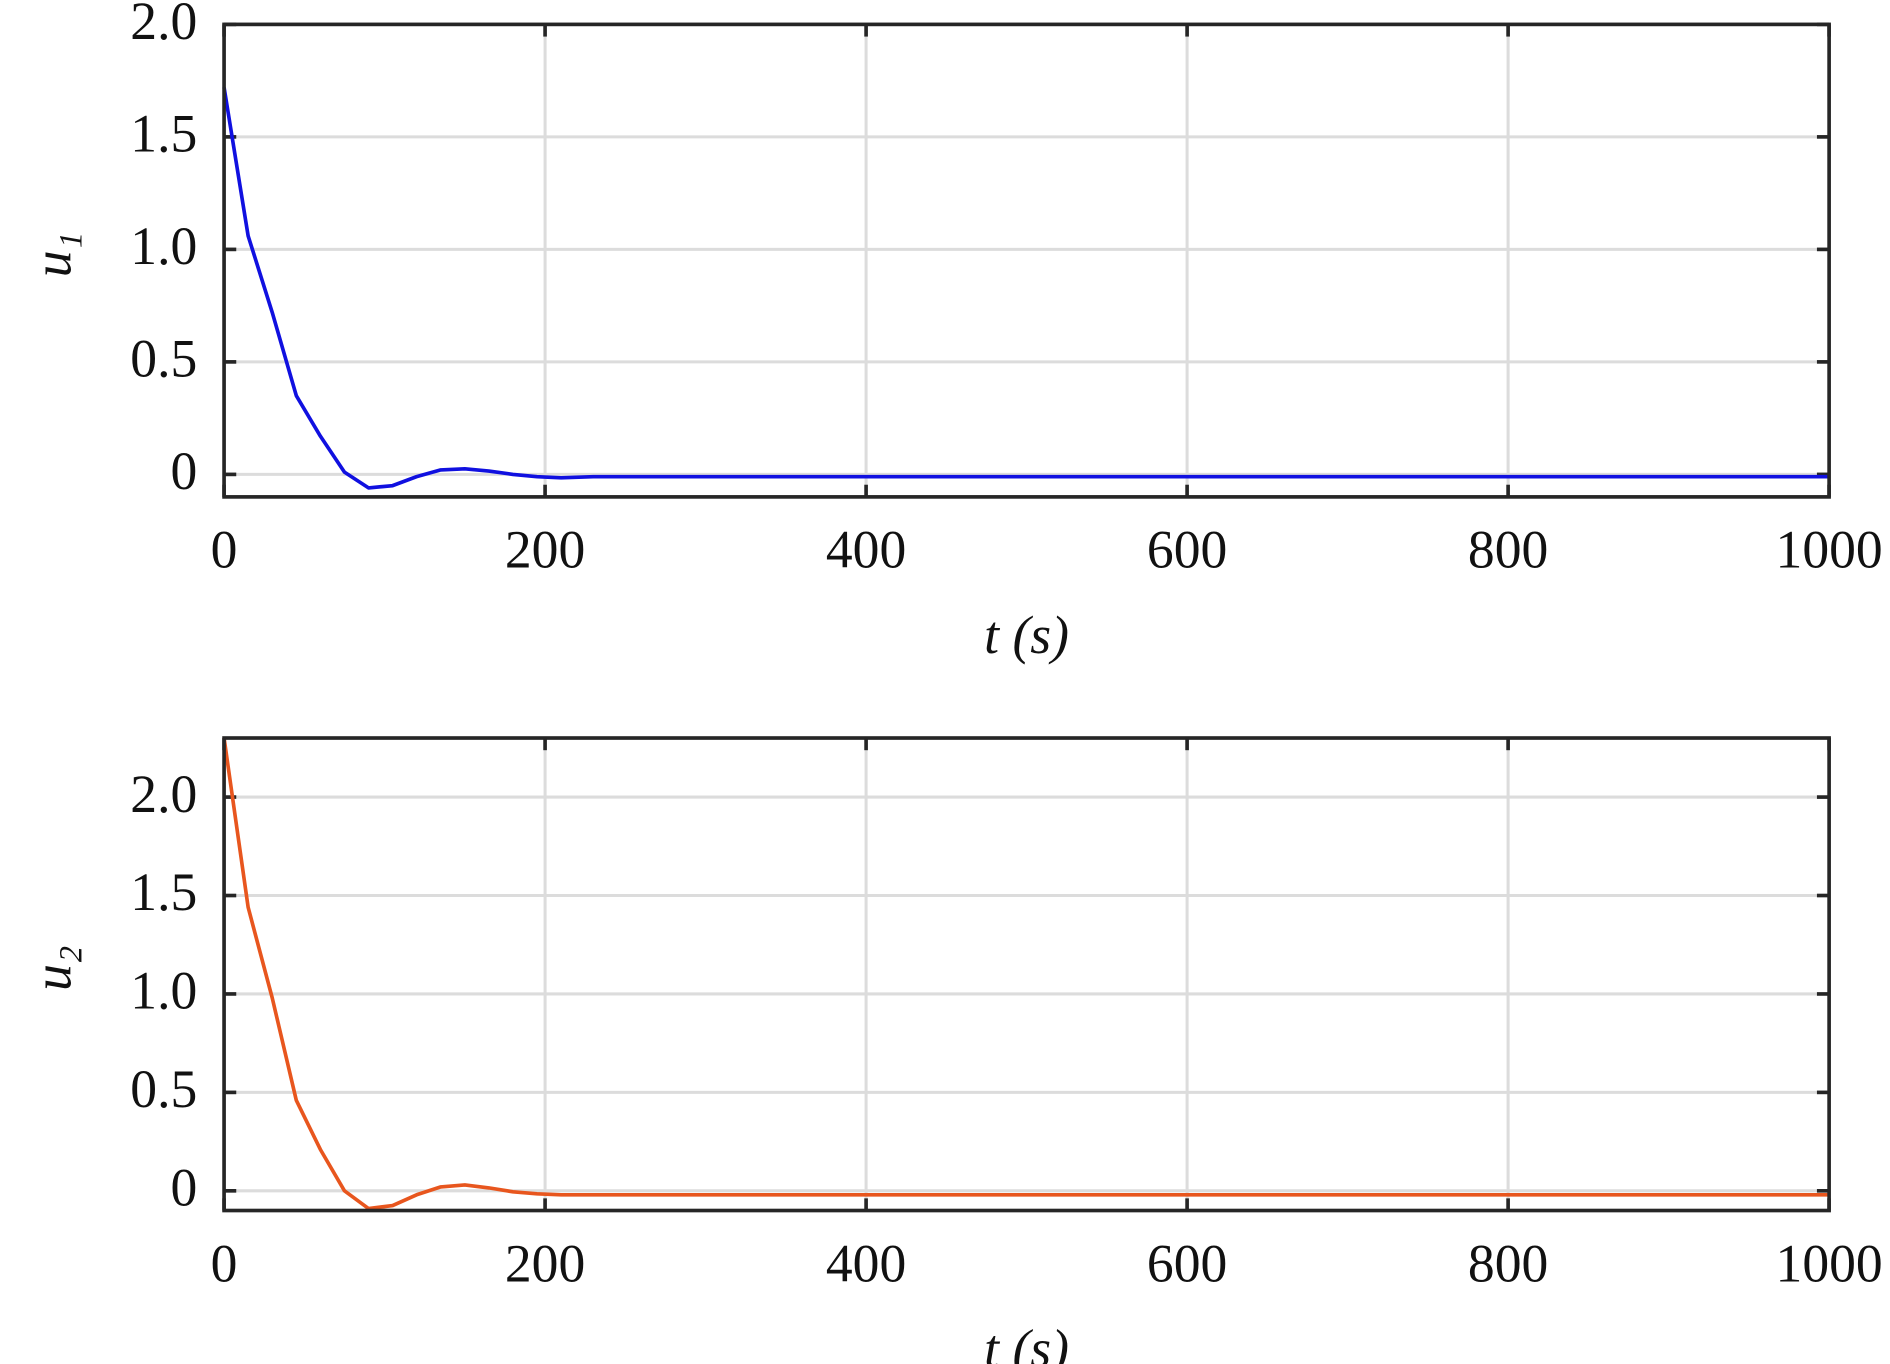 This screenshot has width=1890, height=1364. I want to click on y-axis-label: u₂, so click(53, 967).